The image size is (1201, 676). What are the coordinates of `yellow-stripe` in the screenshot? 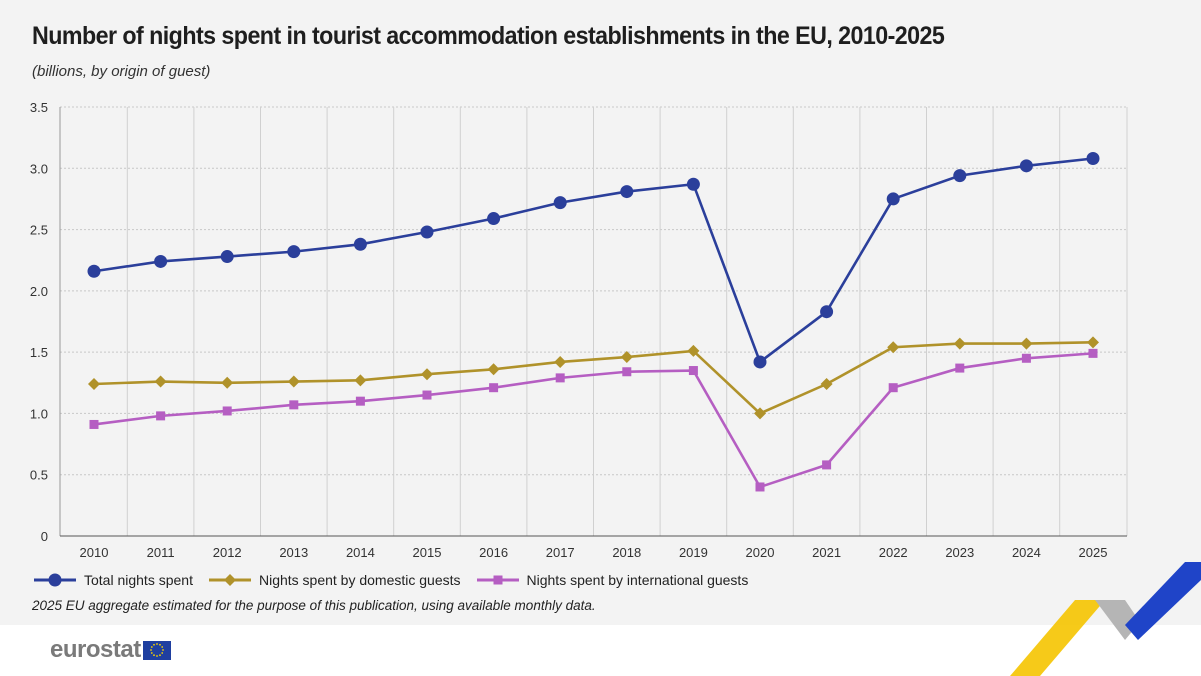 It's located at (1057, 638).